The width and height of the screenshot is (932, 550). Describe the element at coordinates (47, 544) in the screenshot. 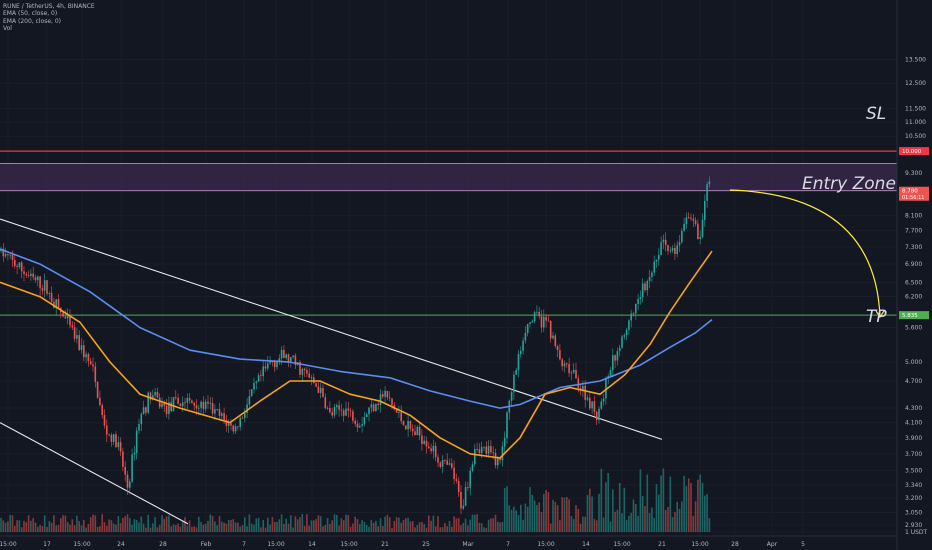

I see `time-tick-label: 17` at that location.